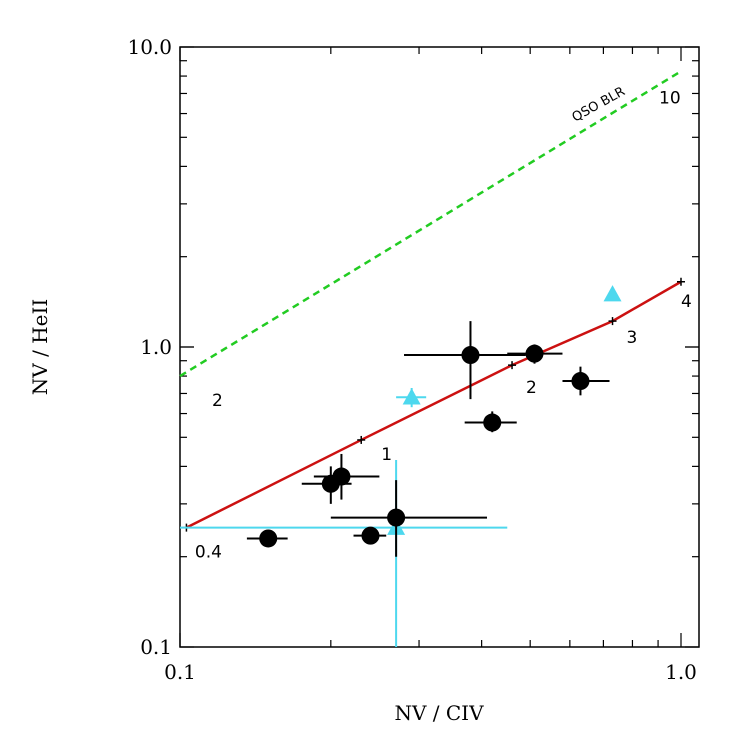 The image size is (747, 747). I want to click on model-point-label: 0.4, so click(208, 553).